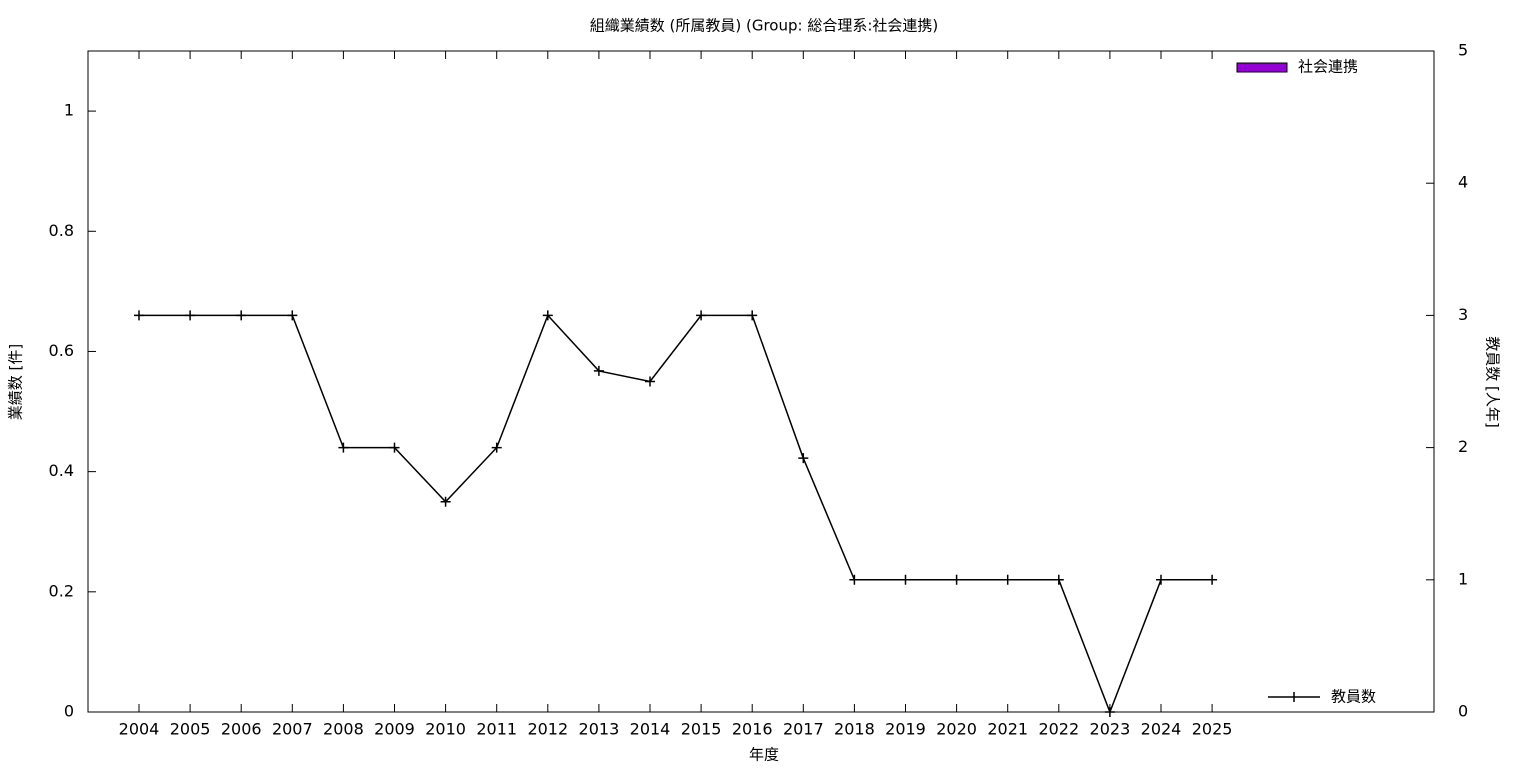 The height and width of the screenshot is (768, 1536). What do you see at coordinates (752, 729) in the screenshot?
I see `x-tick-label: 2016` at bounding box center [752, 729].